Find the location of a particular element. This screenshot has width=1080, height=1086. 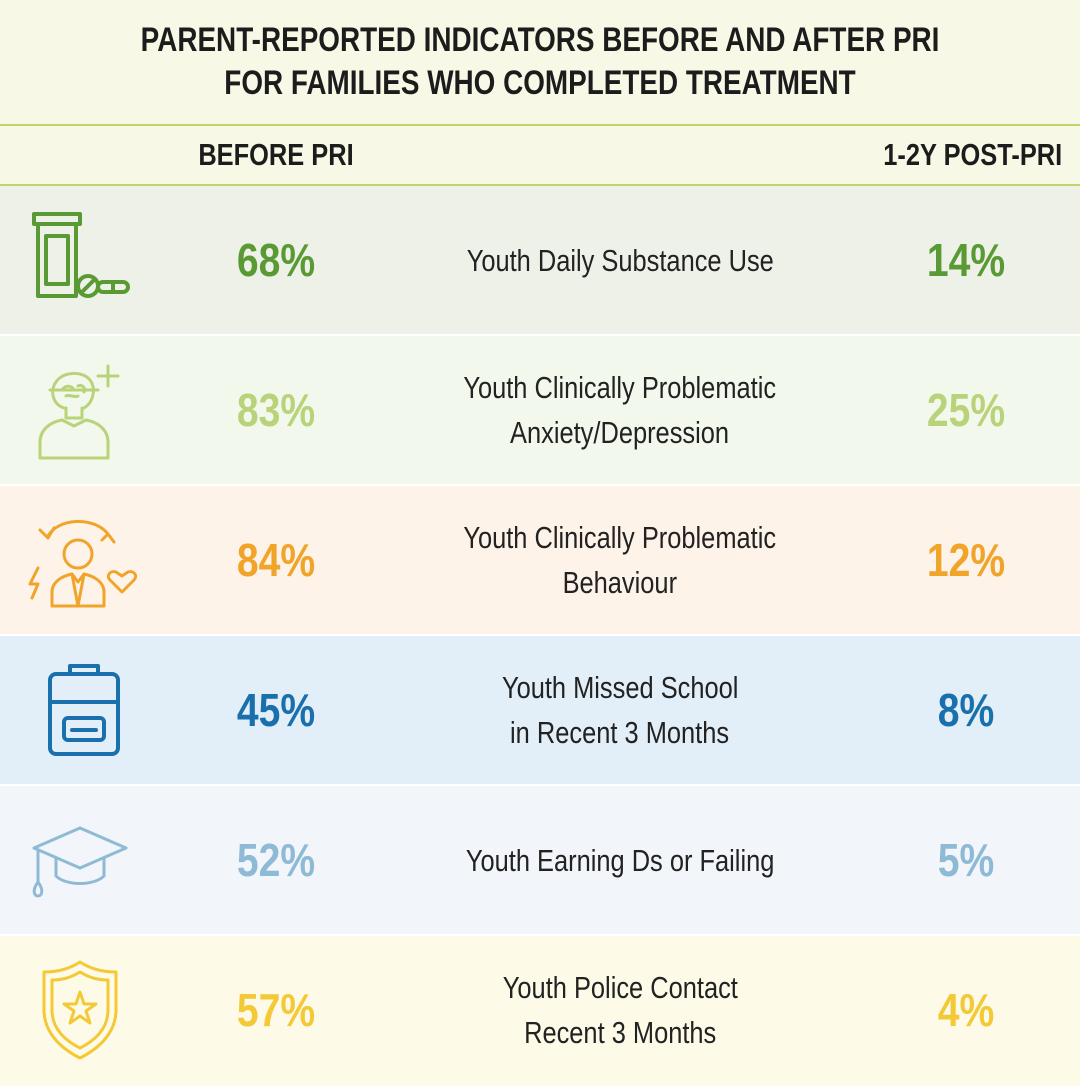

police-badge-icon is located at coordinates (80, 1010).